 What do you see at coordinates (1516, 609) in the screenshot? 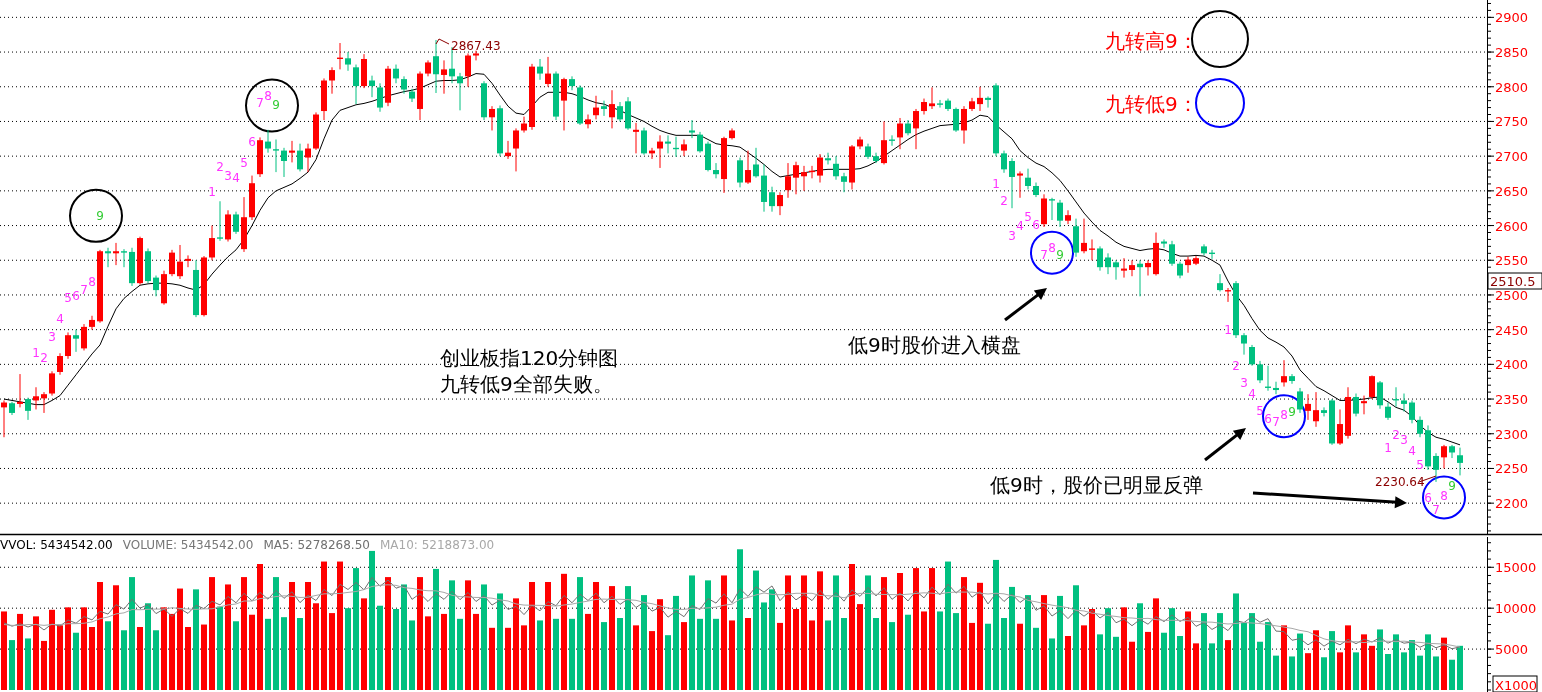
I see `y-tick-label: 10000` at bounding box center [1516, 609].